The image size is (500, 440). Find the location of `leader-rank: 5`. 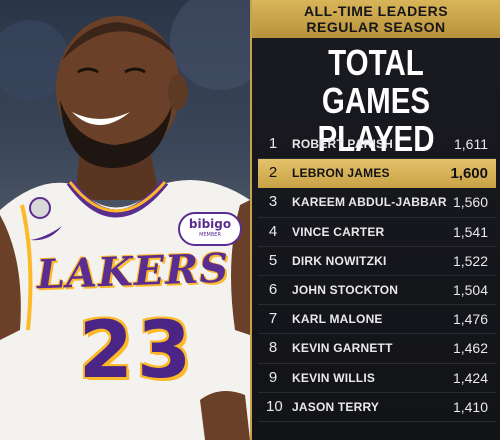

leader-rank: 5 is located at coordinates (273, 260).